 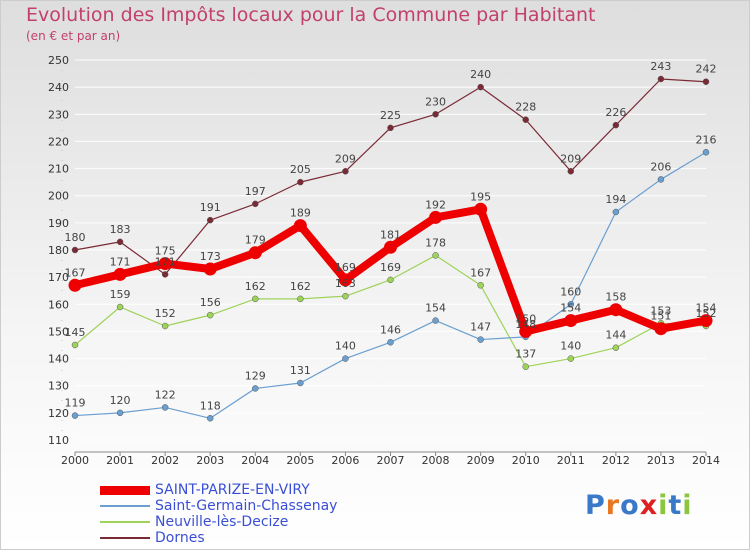 I want to click on x-tick-label: 2001, so click(x=120, y=460).